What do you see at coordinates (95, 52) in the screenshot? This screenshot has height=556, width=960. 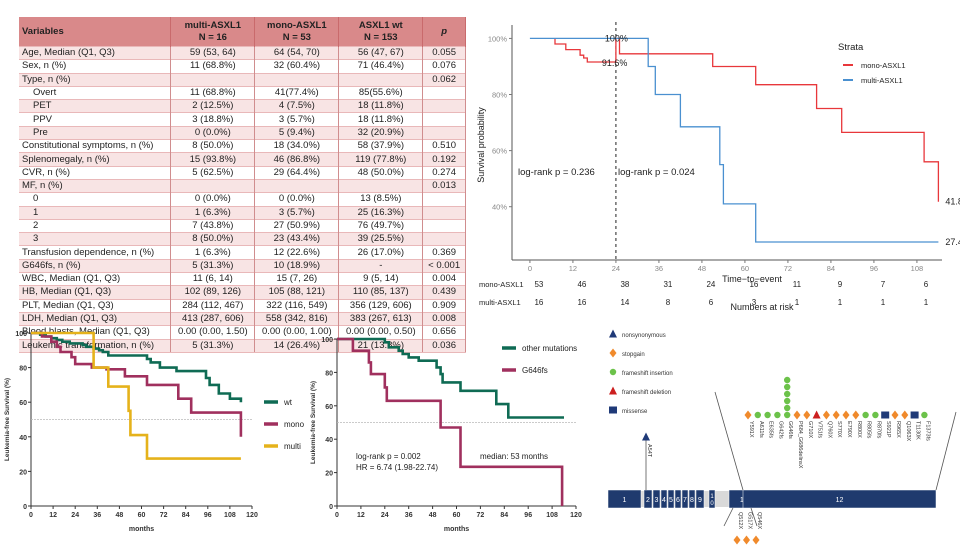 I see `cell-variable: Age, Median (Q1, Q3)` at bounding box center [95, 52].